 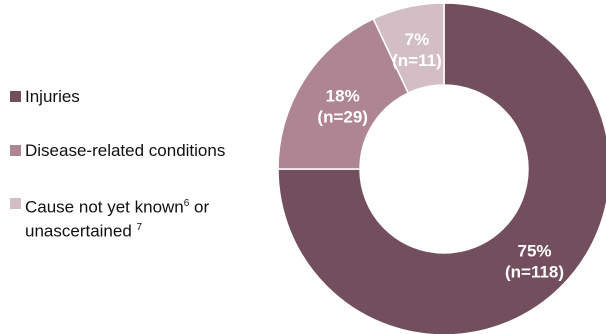 What do you see at coordinates (15, 150) in the screenshot?
I see `legend-swatch-disease-related` at bounding box center [15, 150].